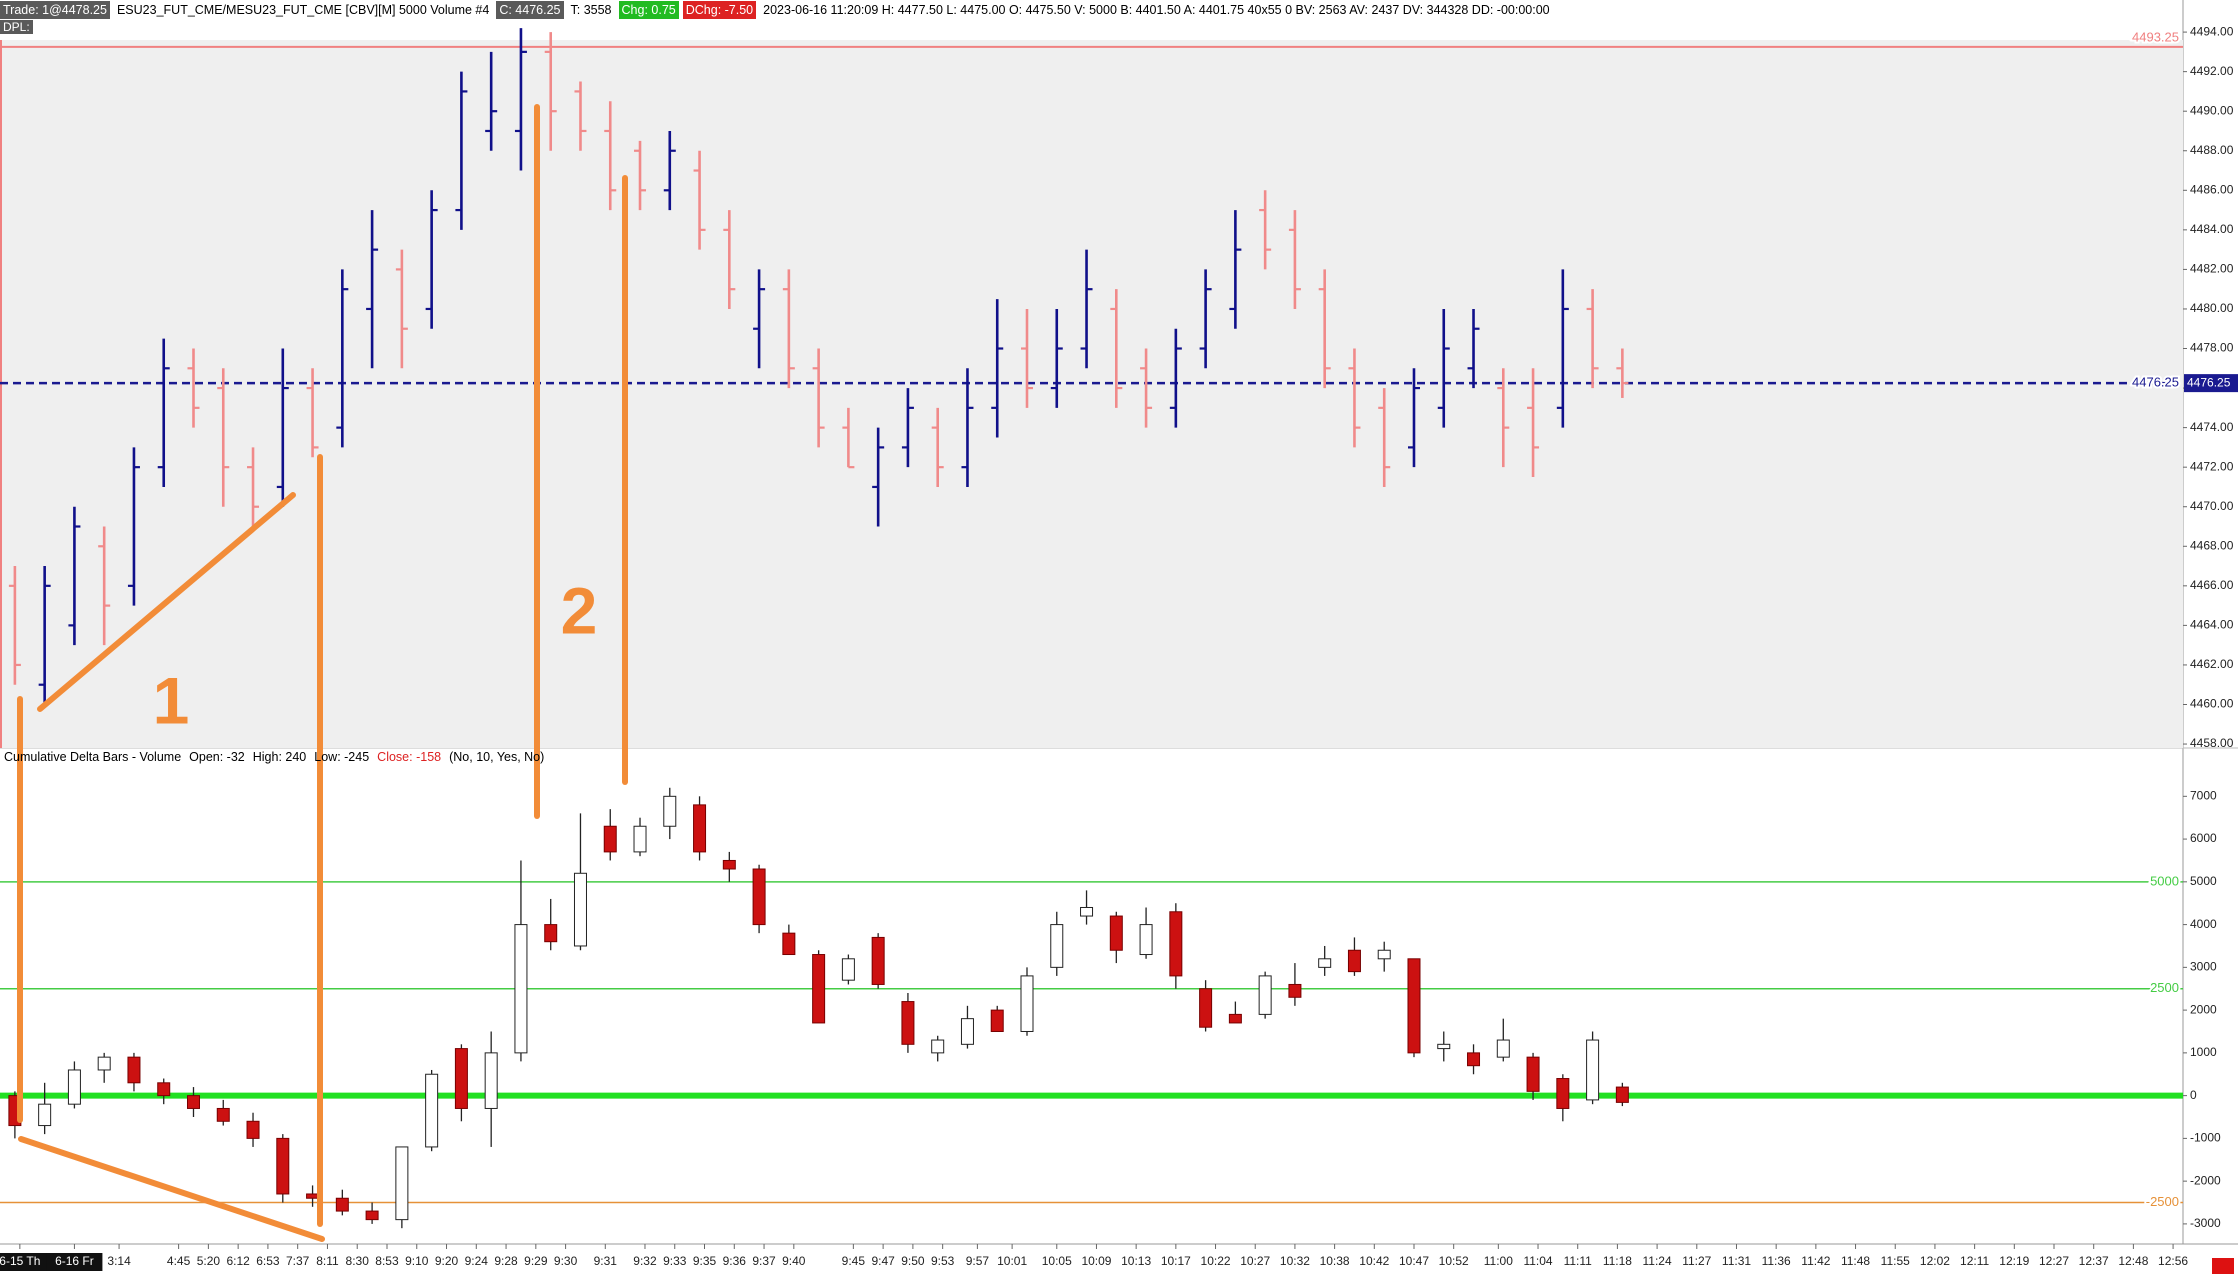 This screenshot has height=1288, width=2238. What do you see at coordinates (854, 1261) in the screenshot?
I see `x-tick-label: 9:45` at bounding box center [854, 1261].